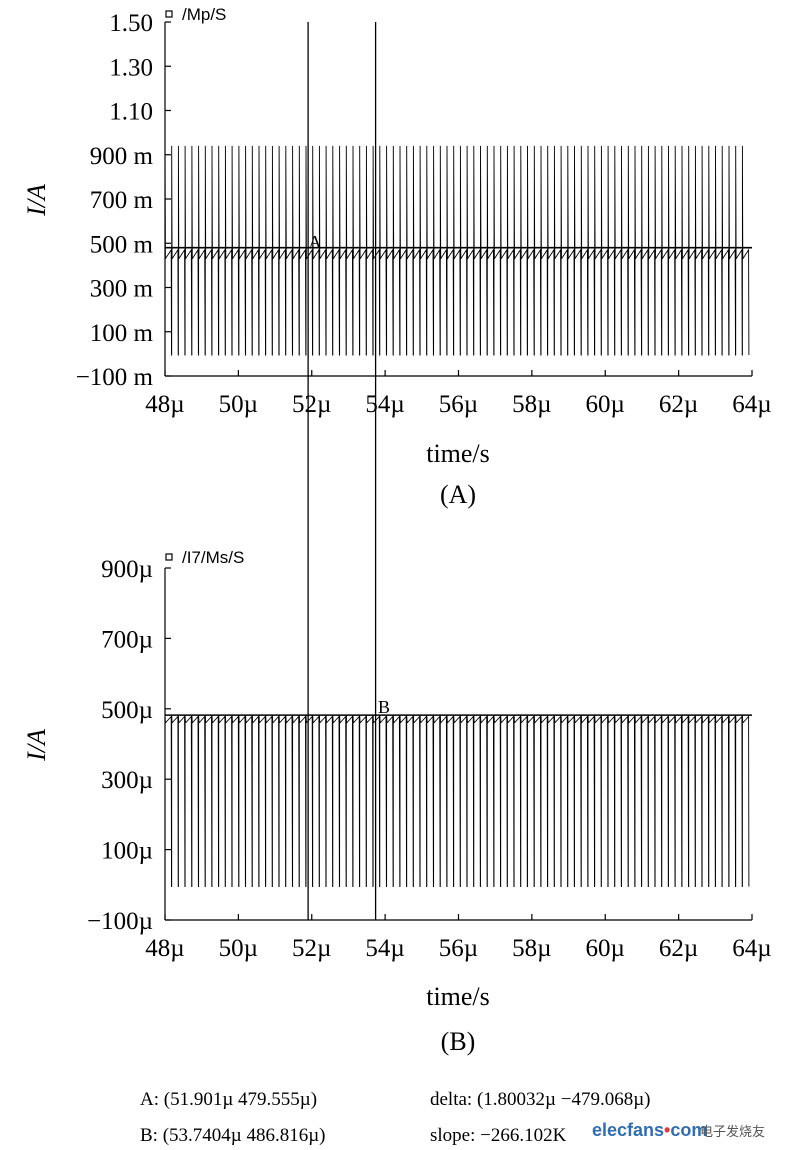 This screenshot has height=1150, width=788. What do you see at coordinates (458, 1041) in the screenshot?
I see `caption-b: (B)` at bounding box center [458, 1041].